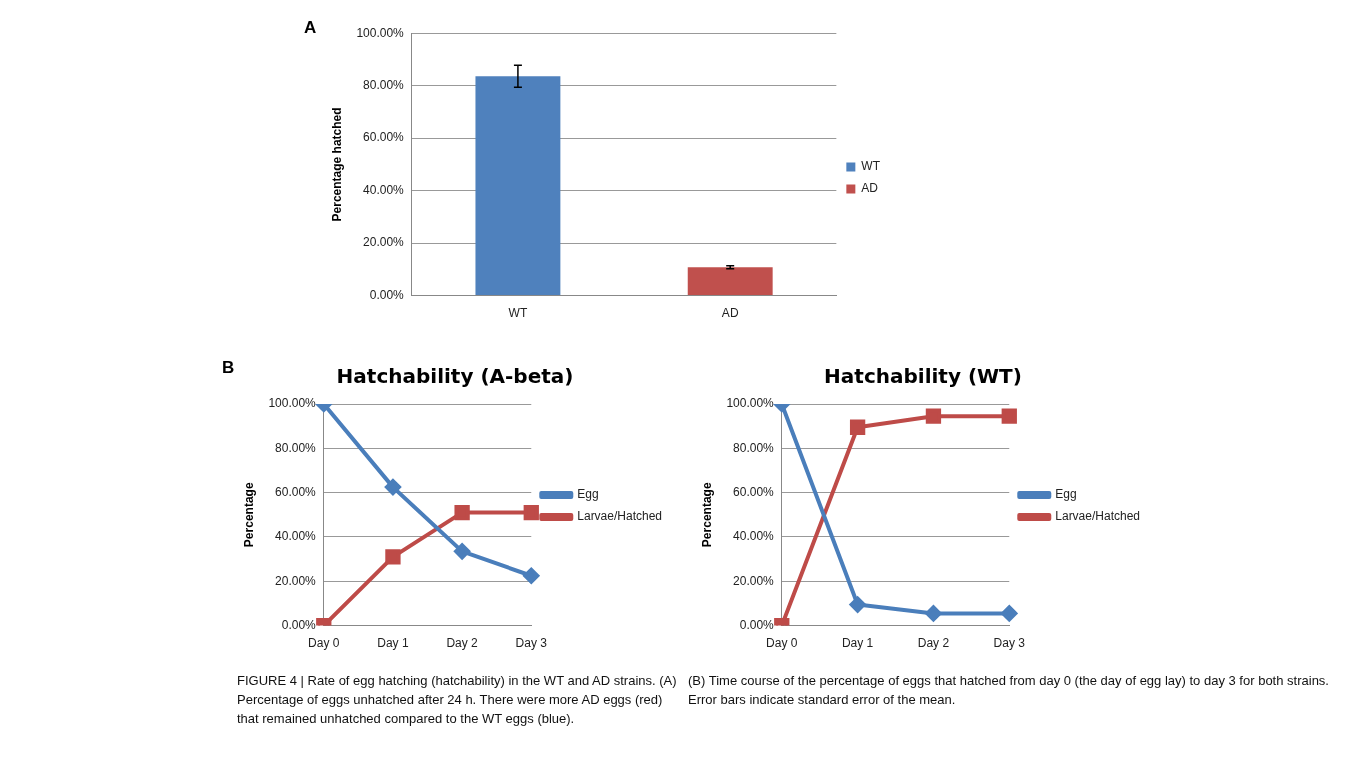  I want to click on chart-title: Hatchability (WT), so click(923, 376).